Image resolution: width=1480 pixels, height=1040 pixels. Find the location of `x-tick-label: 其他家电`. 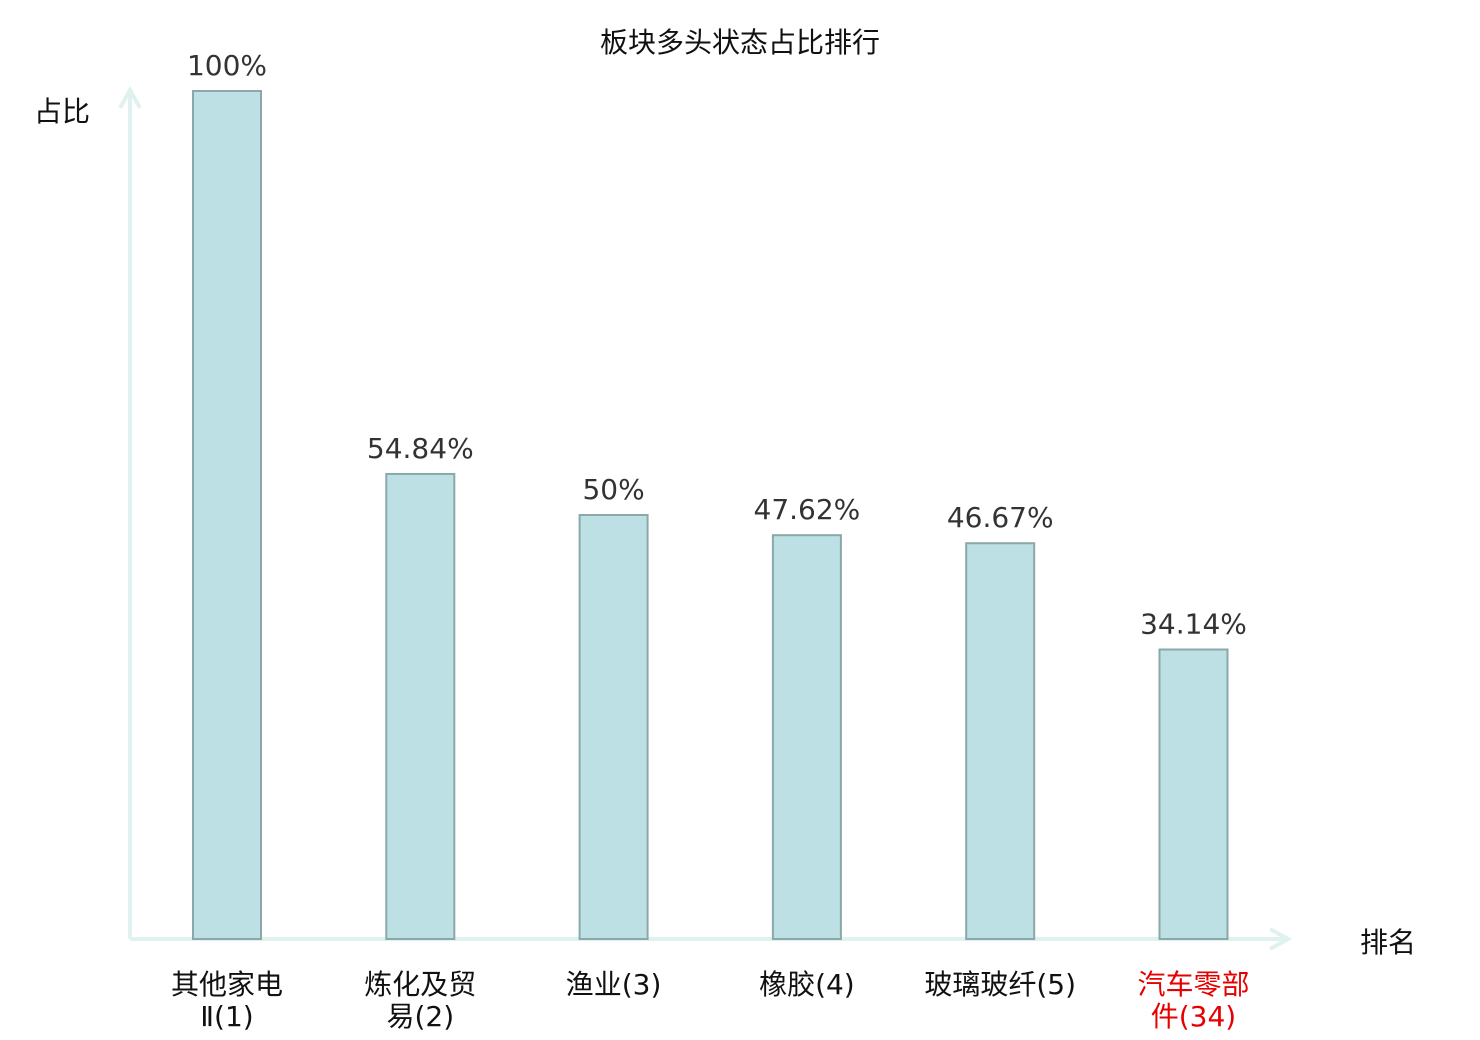

x-tick-label: 其他家电 is located at coordinates (227, 984).